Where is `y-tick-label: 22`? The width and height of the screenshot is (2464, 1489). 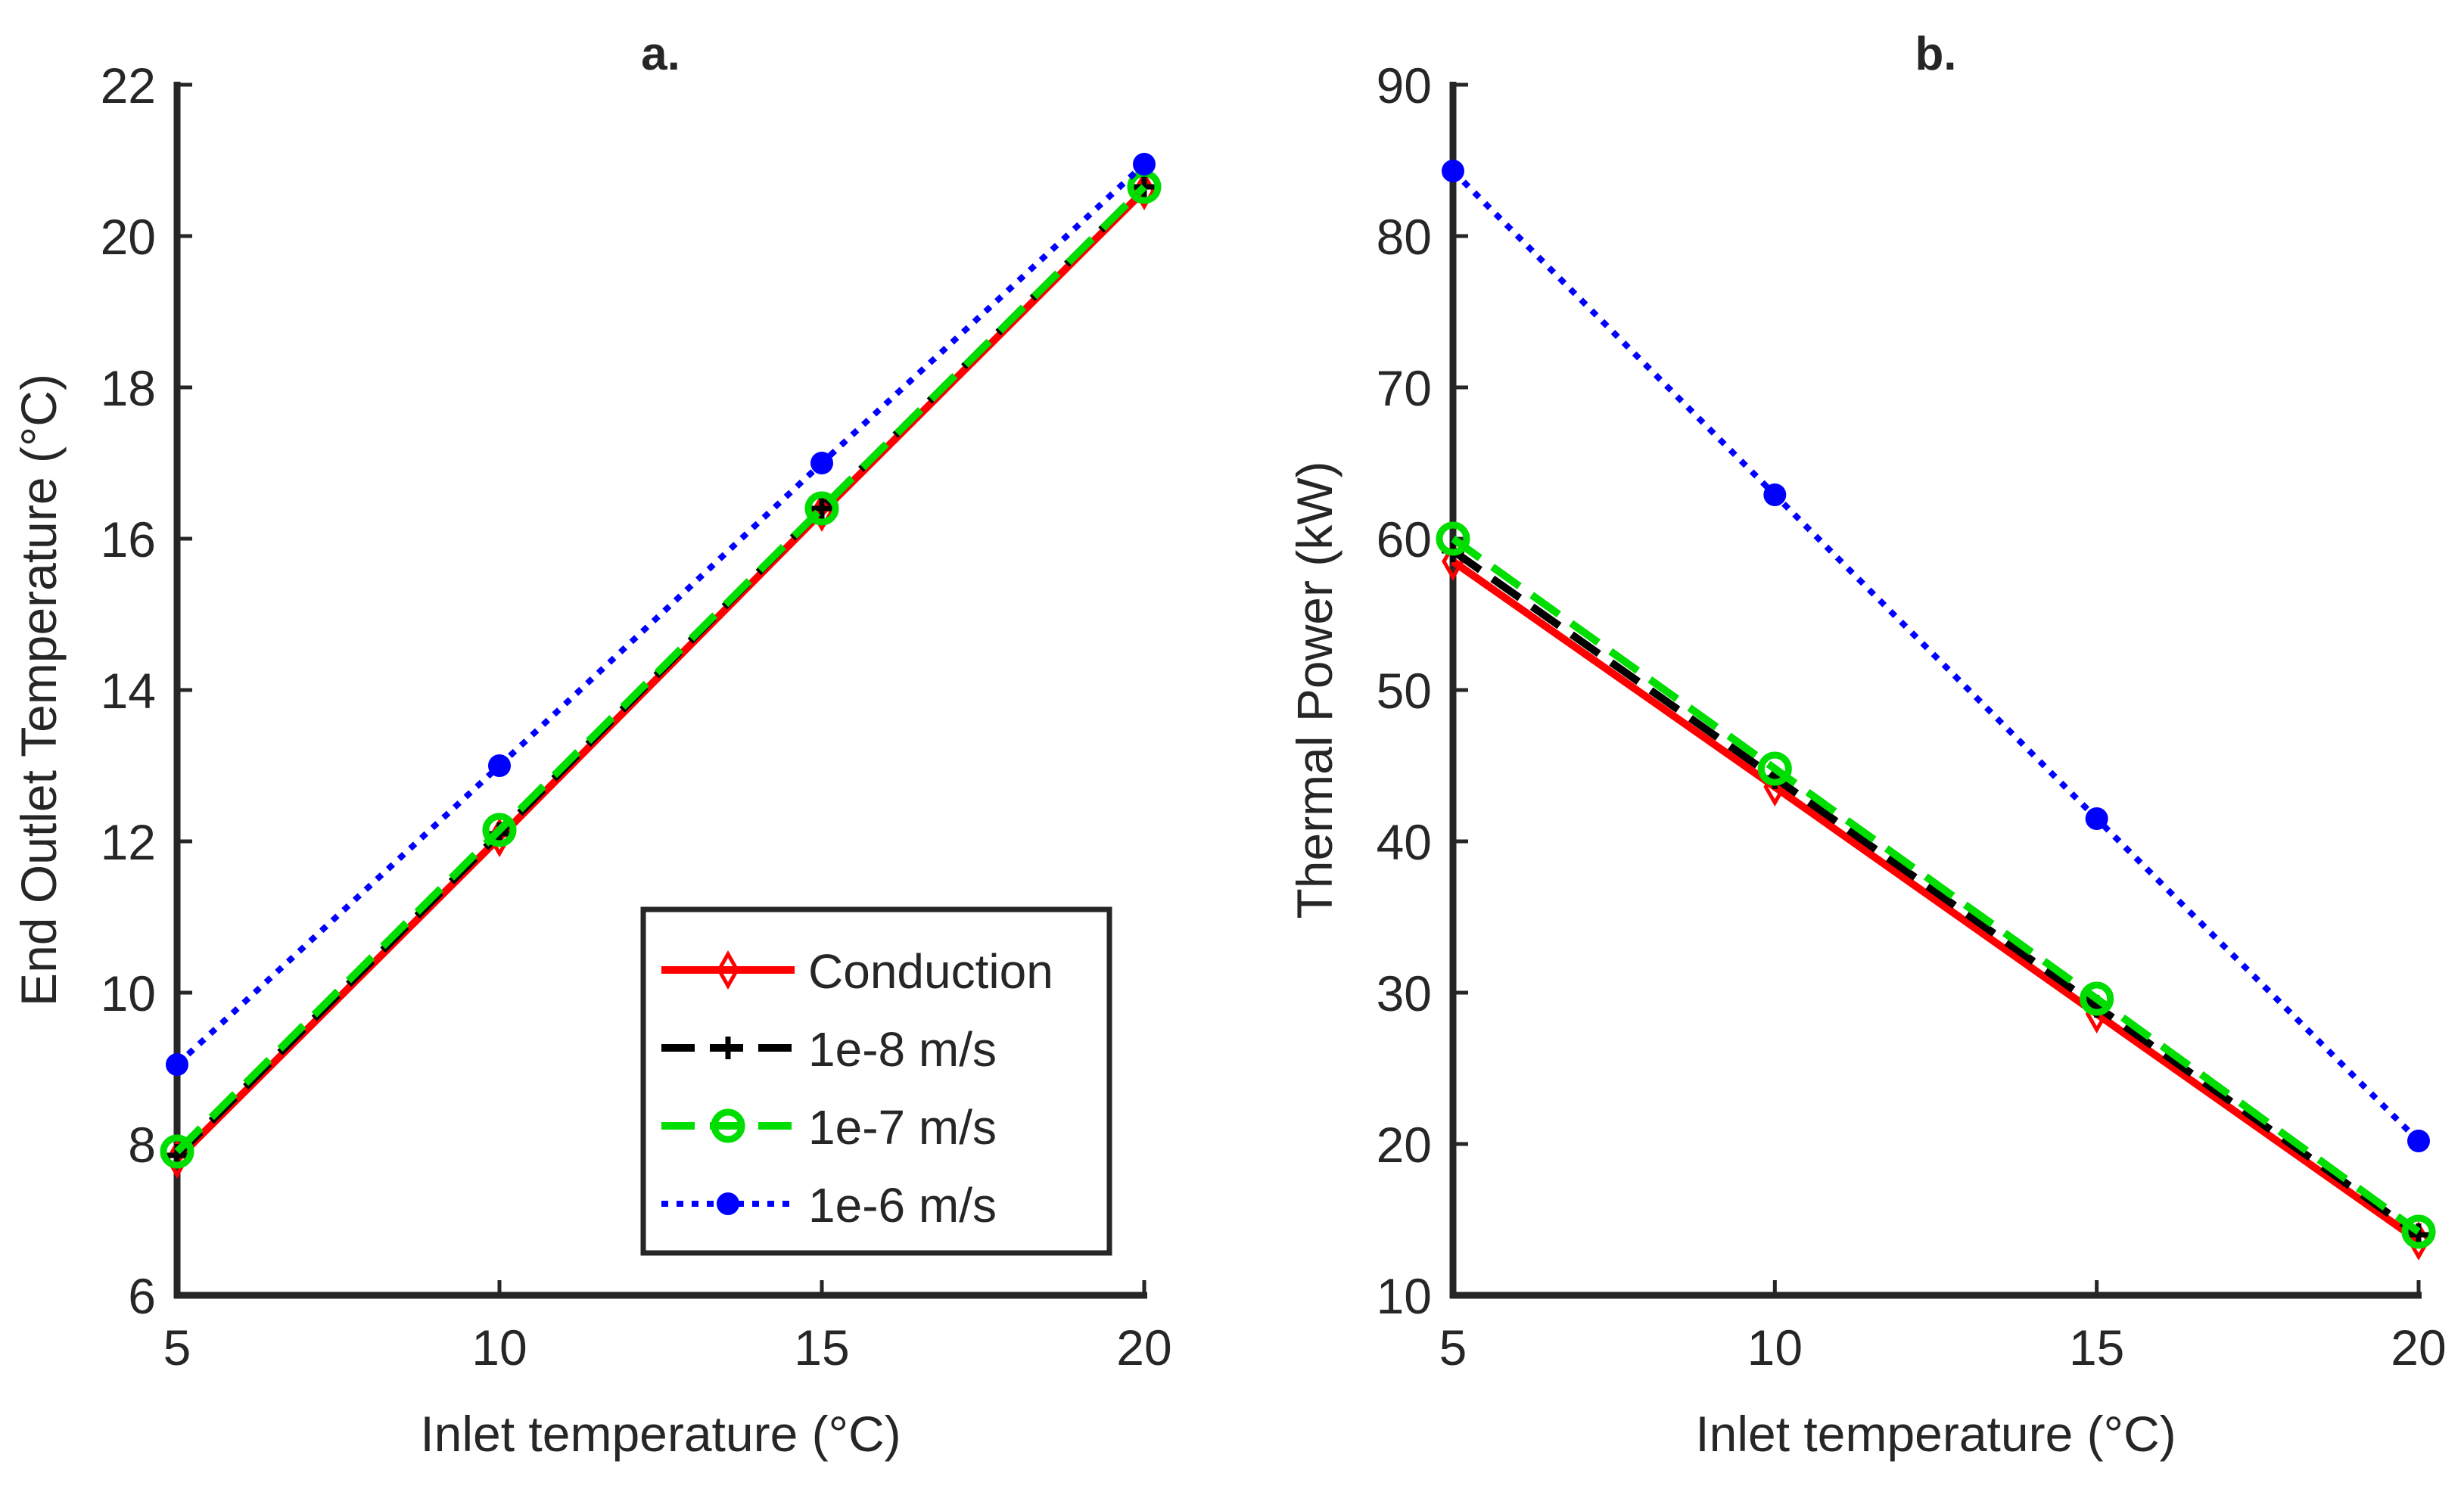 y-tick-label: 22 is located at coordinates (128, 85).